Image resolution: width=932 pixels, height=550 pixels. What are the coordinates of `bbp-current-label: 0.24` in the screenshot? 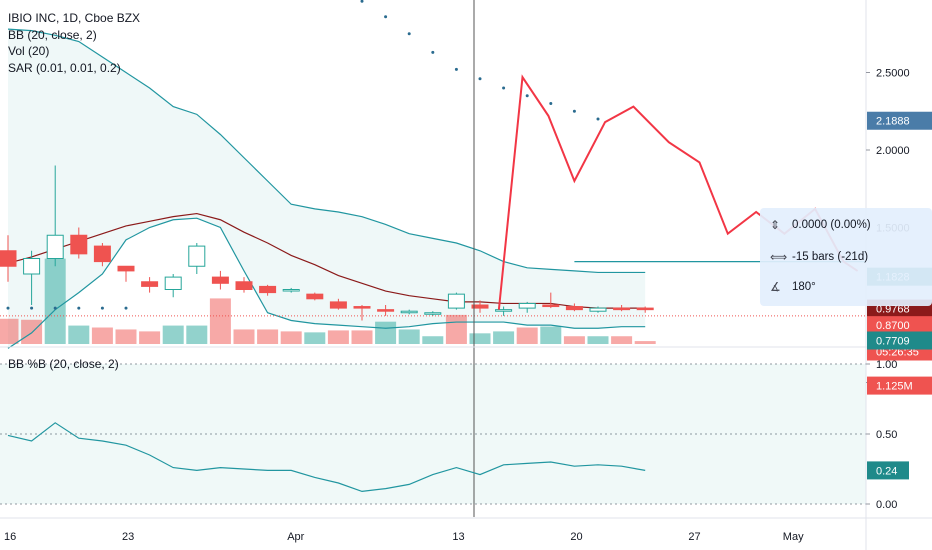 It's located at (886, 471).